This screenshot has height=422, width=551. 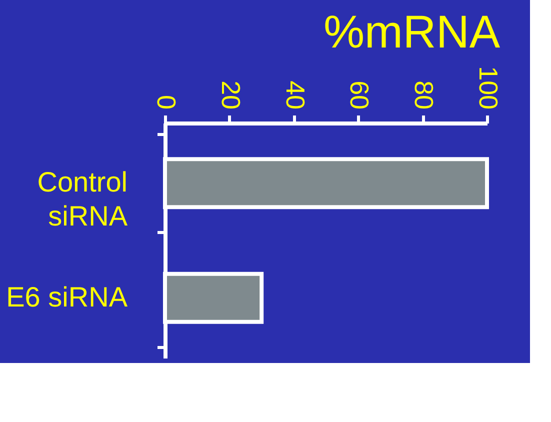 I want to click on chart-title: %mRNA, so click(x=412, y=32).